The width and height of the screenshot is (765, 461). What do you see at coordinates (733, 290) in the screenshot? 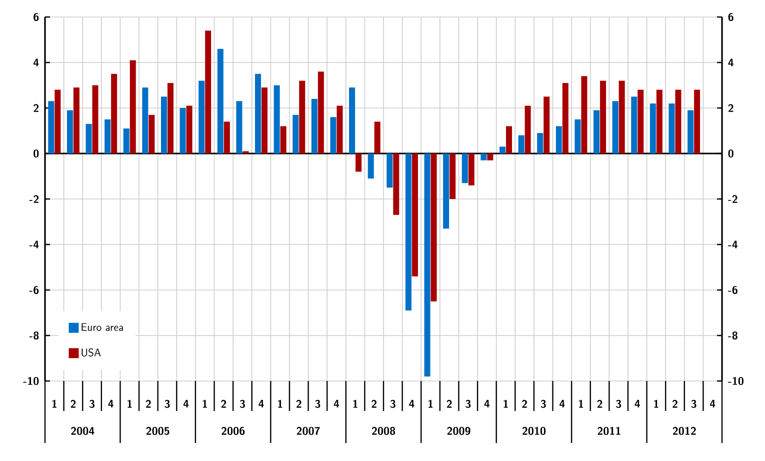
I see `y2-tick-label: -6` at bounding box center [733, 290].